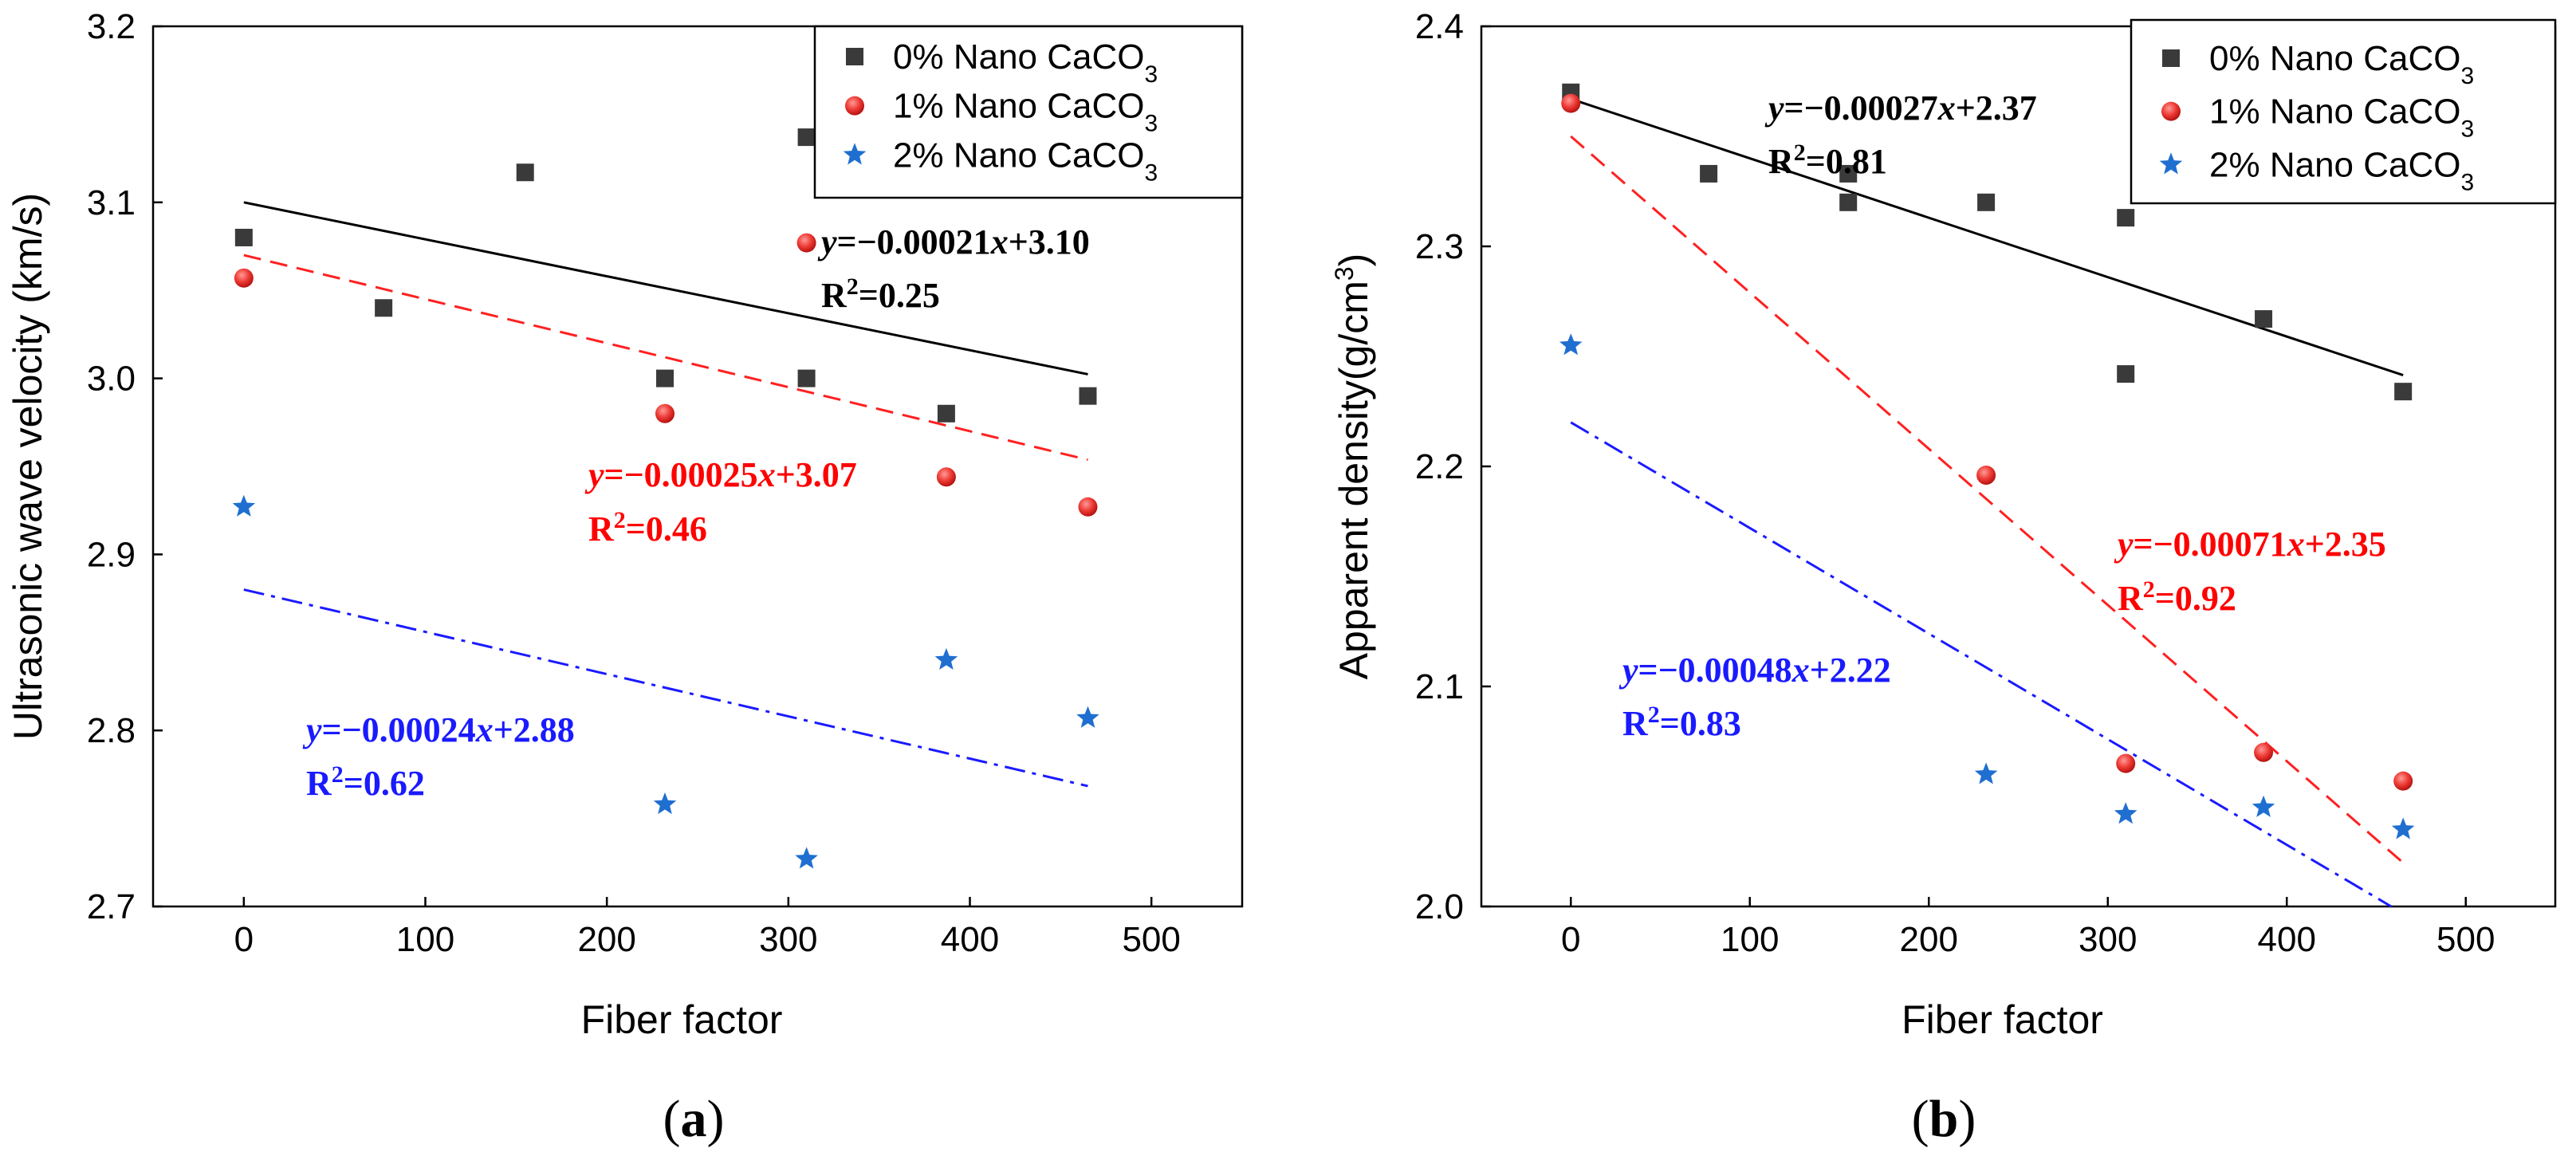  What do you see at coordinates (111, 731) in the screenshot?
I see `y-tick-label: 2.8` at bounding box center [111, 731].